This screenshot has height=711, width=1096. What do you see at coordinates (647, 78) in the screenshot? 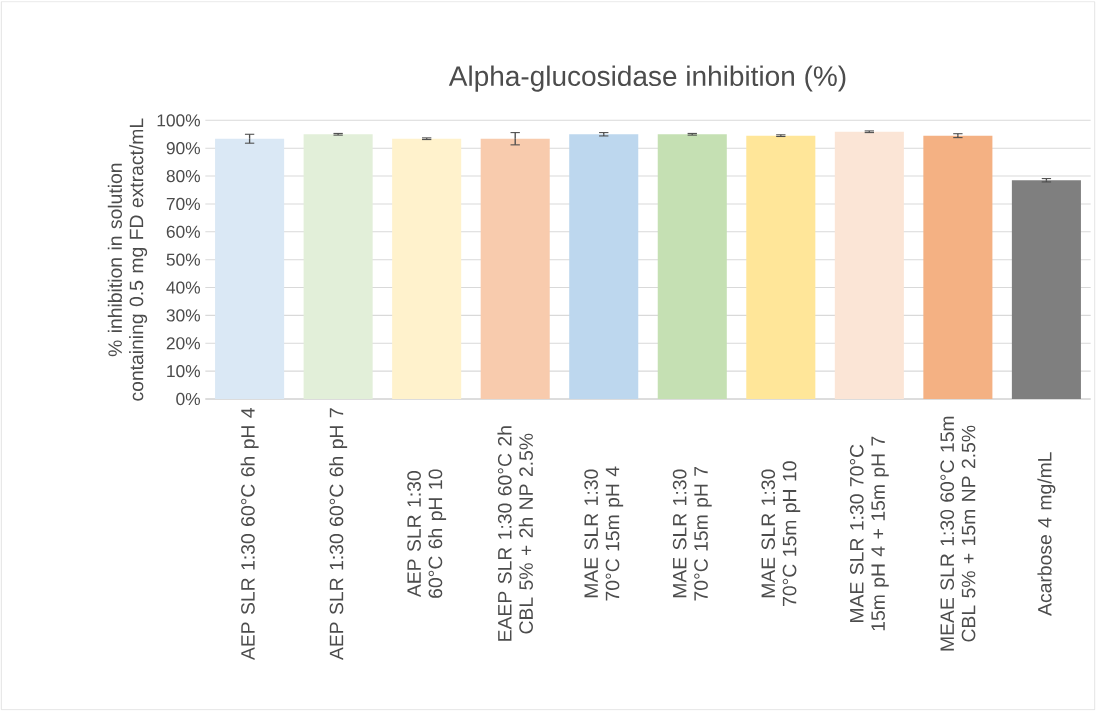
I see `chart-title: Alpha-glucosidase inhibition (%)` at bounding box center [647, 78].